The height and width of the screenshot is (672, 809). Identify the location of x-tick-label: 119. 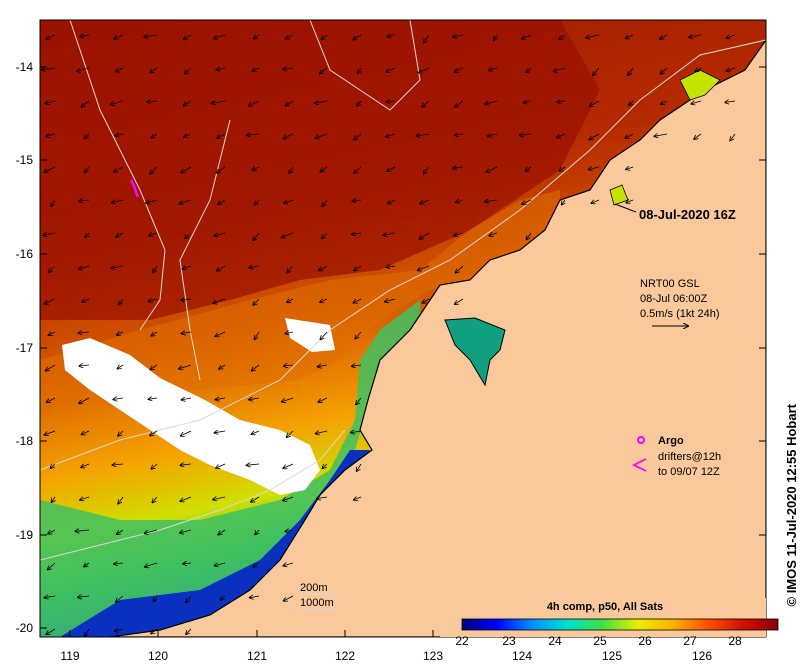
(69, 656).